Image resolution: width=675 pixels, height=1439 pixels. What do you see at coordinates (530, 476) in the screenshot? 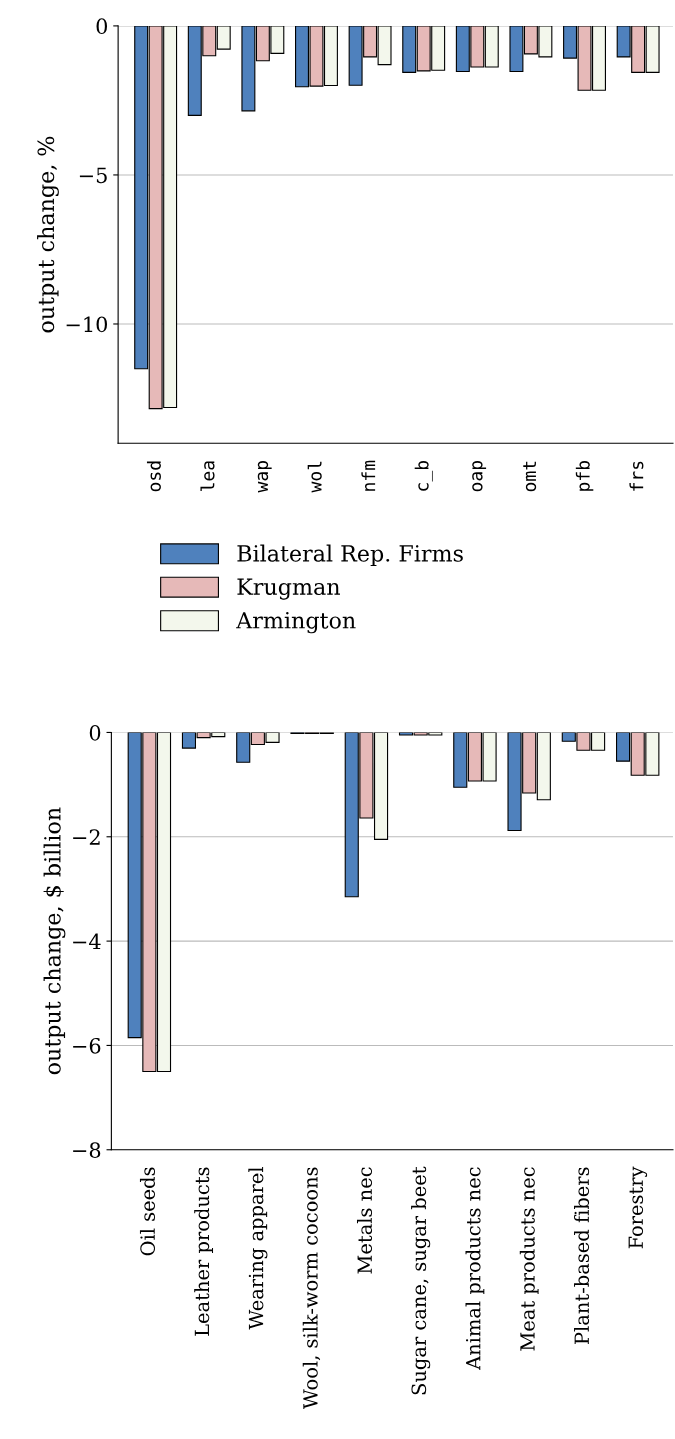
I see `x-tick-label: omt` at bounding box center [530, 476].